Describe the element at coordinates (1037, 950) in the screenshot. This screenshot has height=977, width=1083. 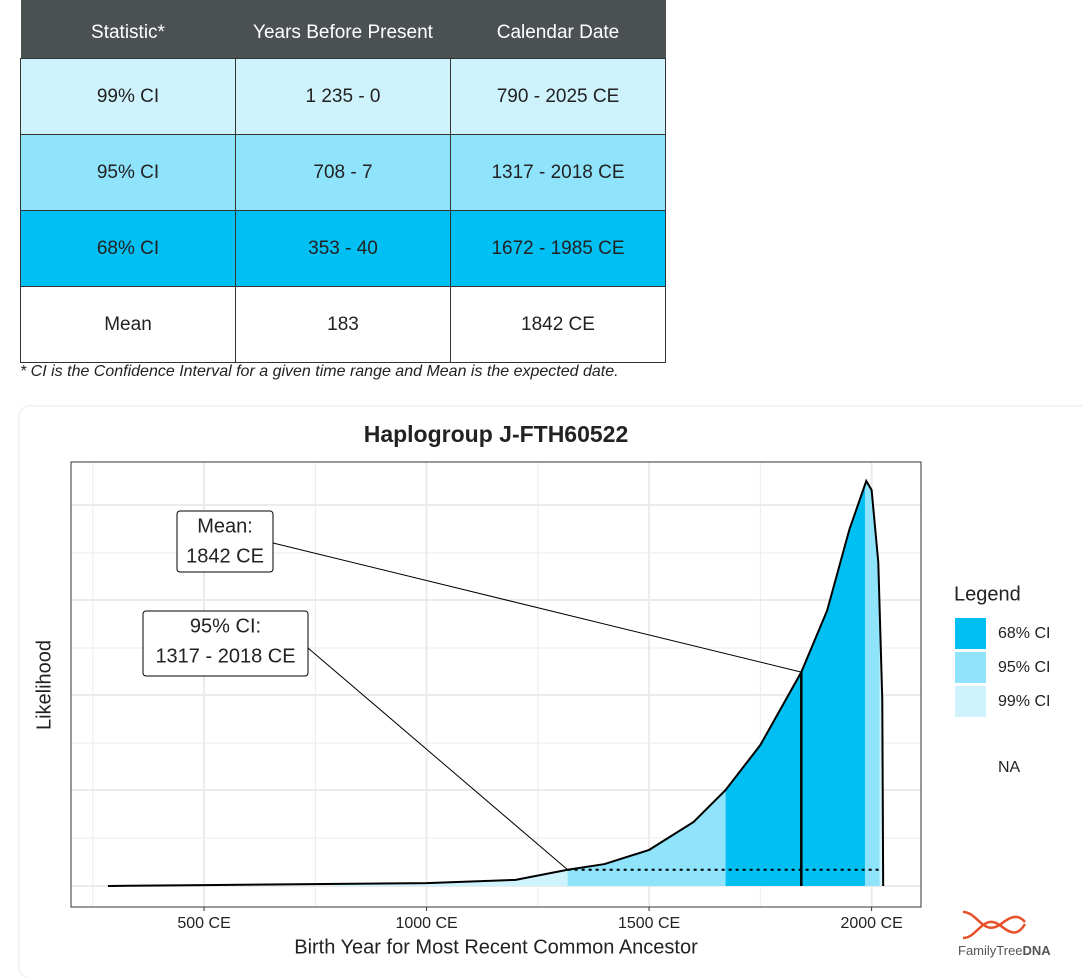
I see `logo-suffix: DNA` at that location.